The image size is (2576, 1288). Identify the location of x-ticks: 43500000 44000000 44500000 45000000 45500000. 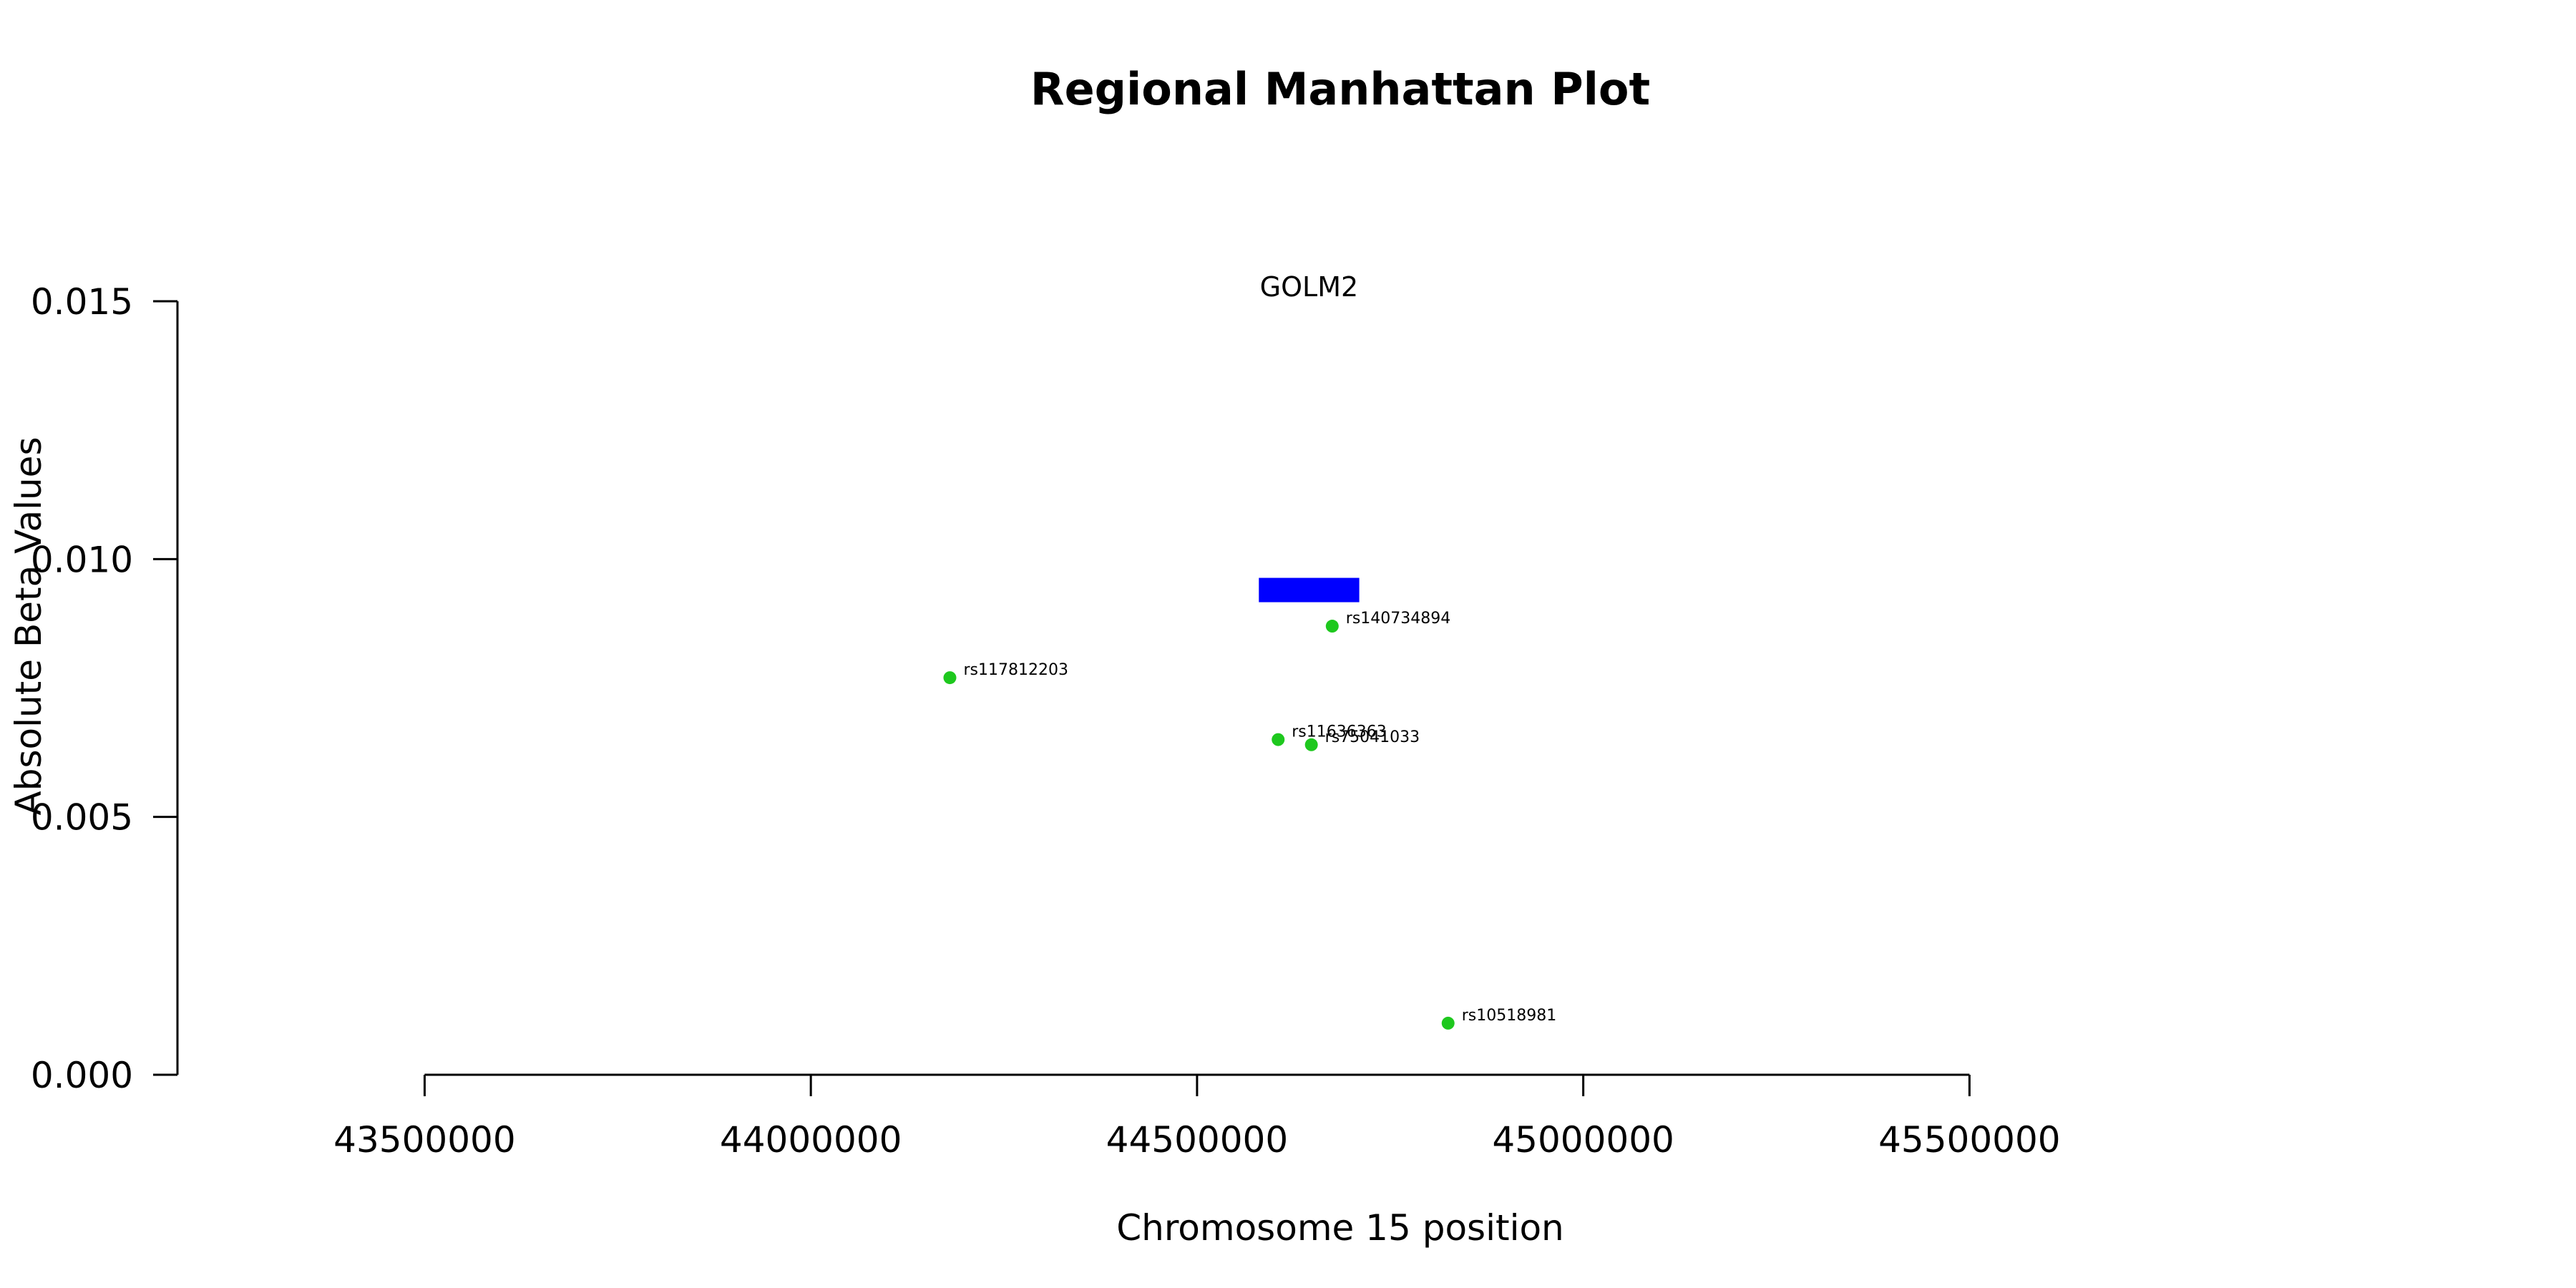
(1197, 1118).